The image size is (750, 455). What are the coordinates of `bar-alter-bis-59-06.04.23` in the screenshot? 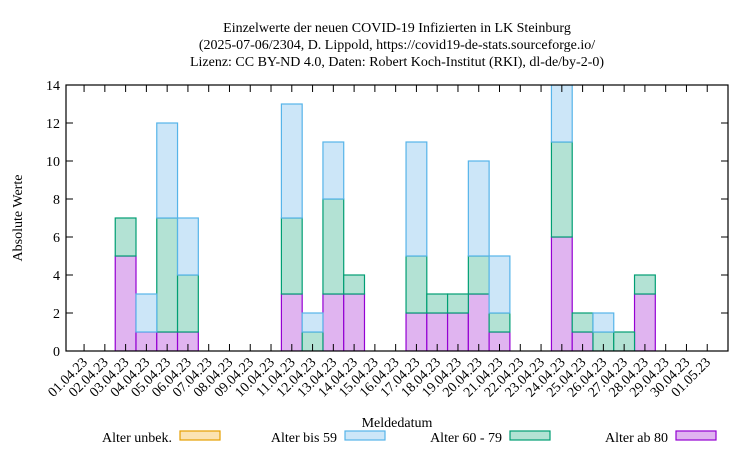 It's located at (187, 246).